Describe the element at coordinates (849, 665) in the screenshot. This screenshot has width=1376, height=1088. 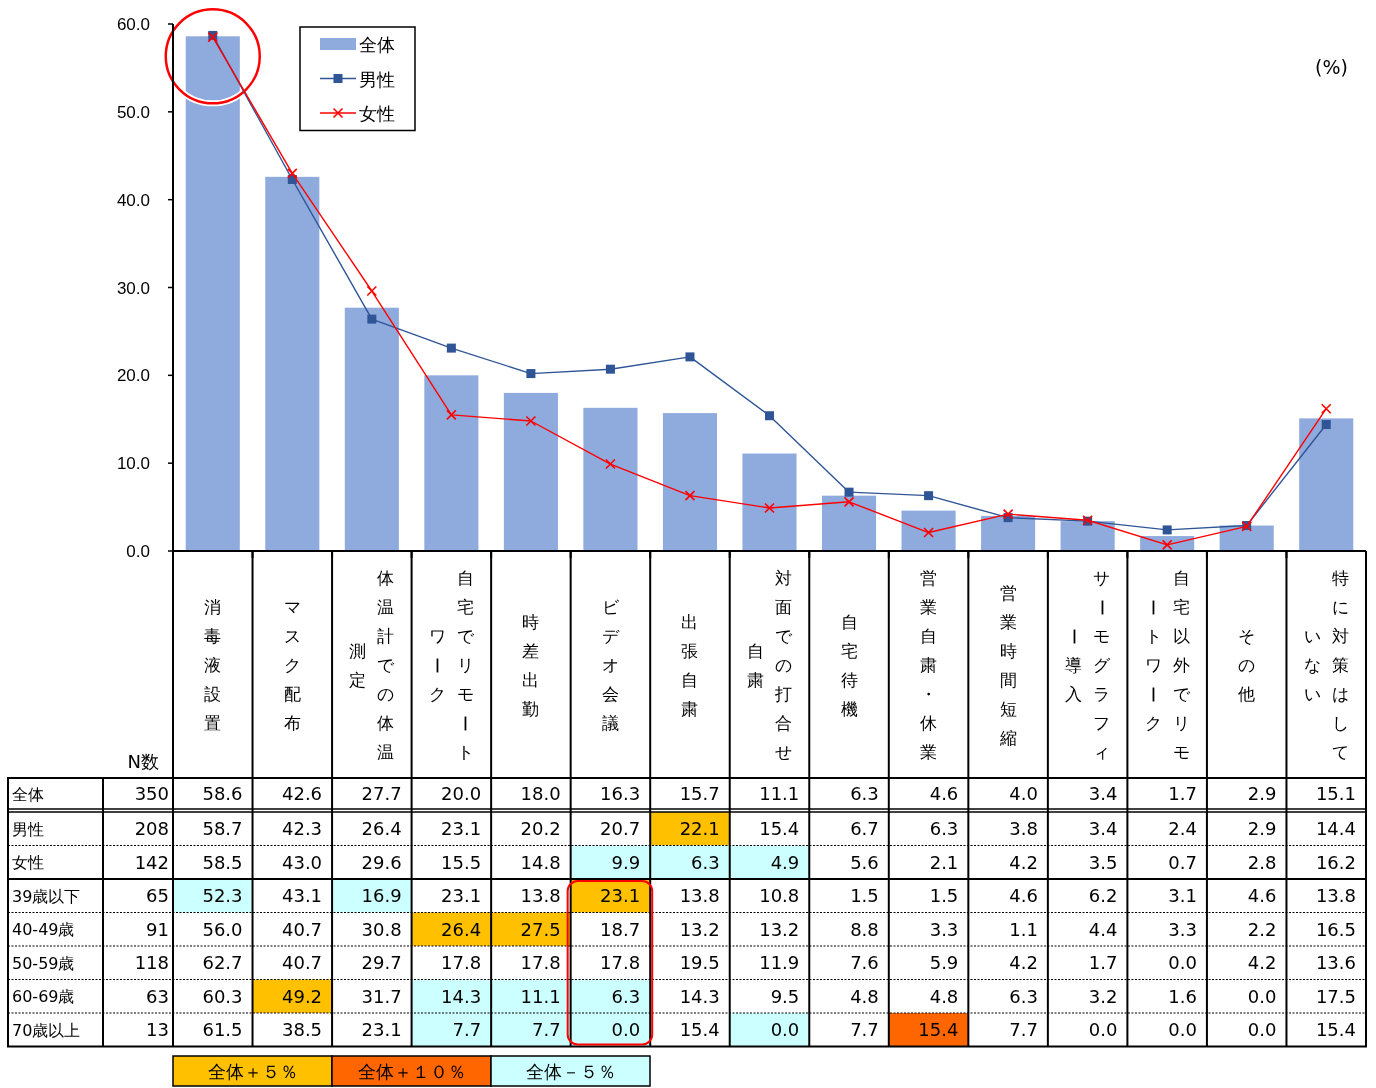
I see `x-tick-label: 自宅待機` at that location.